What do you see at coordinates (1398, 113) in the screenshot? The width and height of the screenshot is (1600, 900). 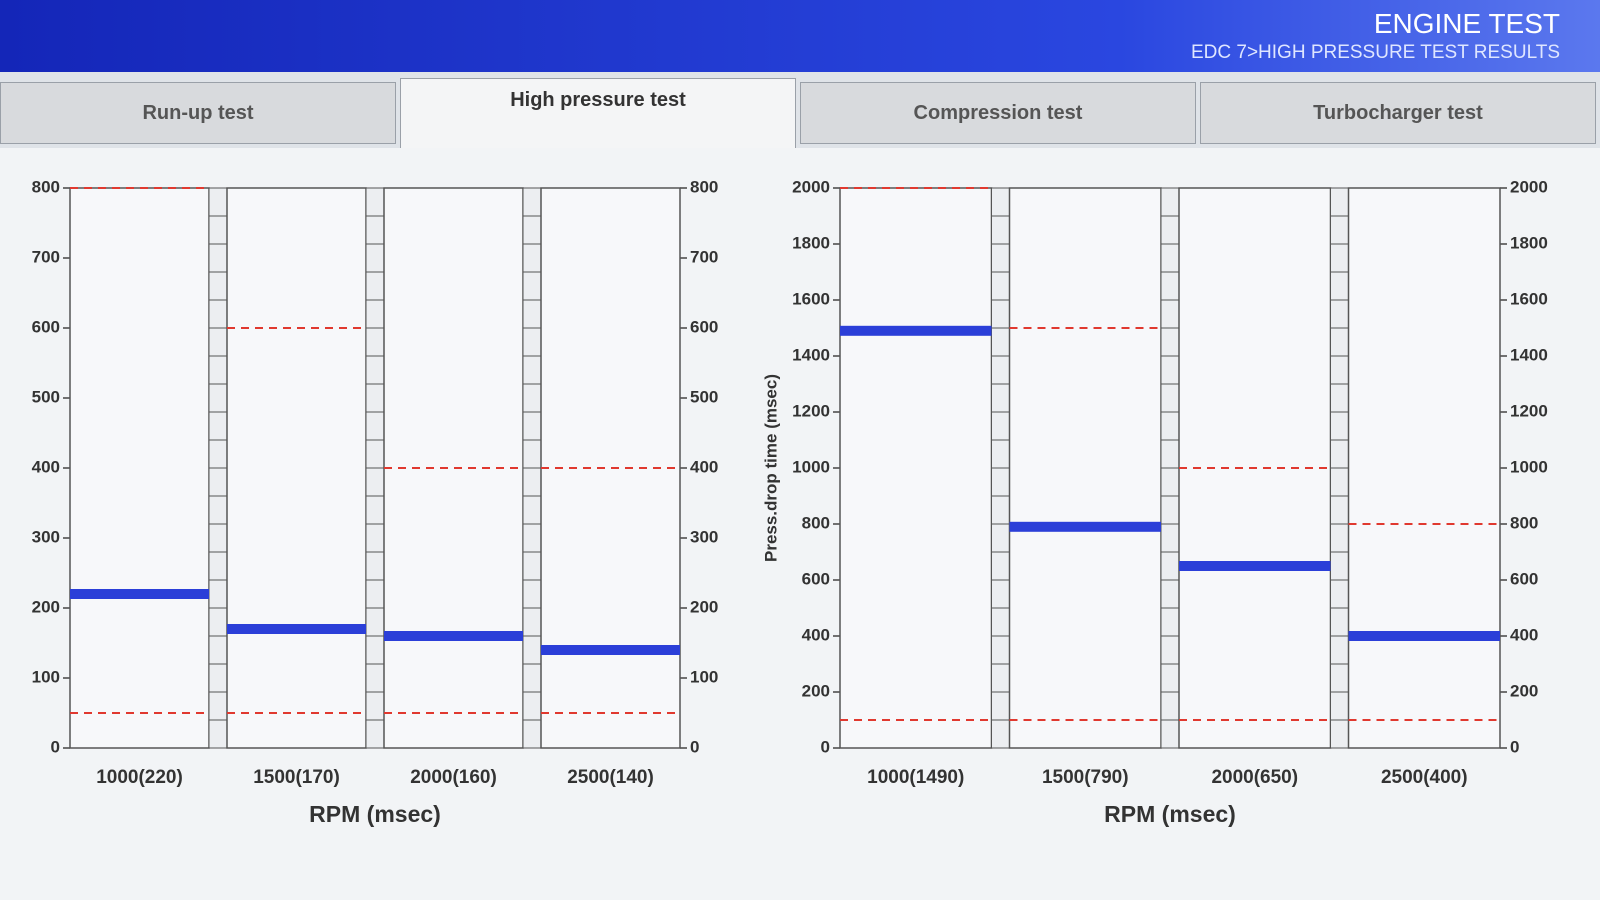 I see `tab: Turbocharger test` at bounding box center [1398, 113].